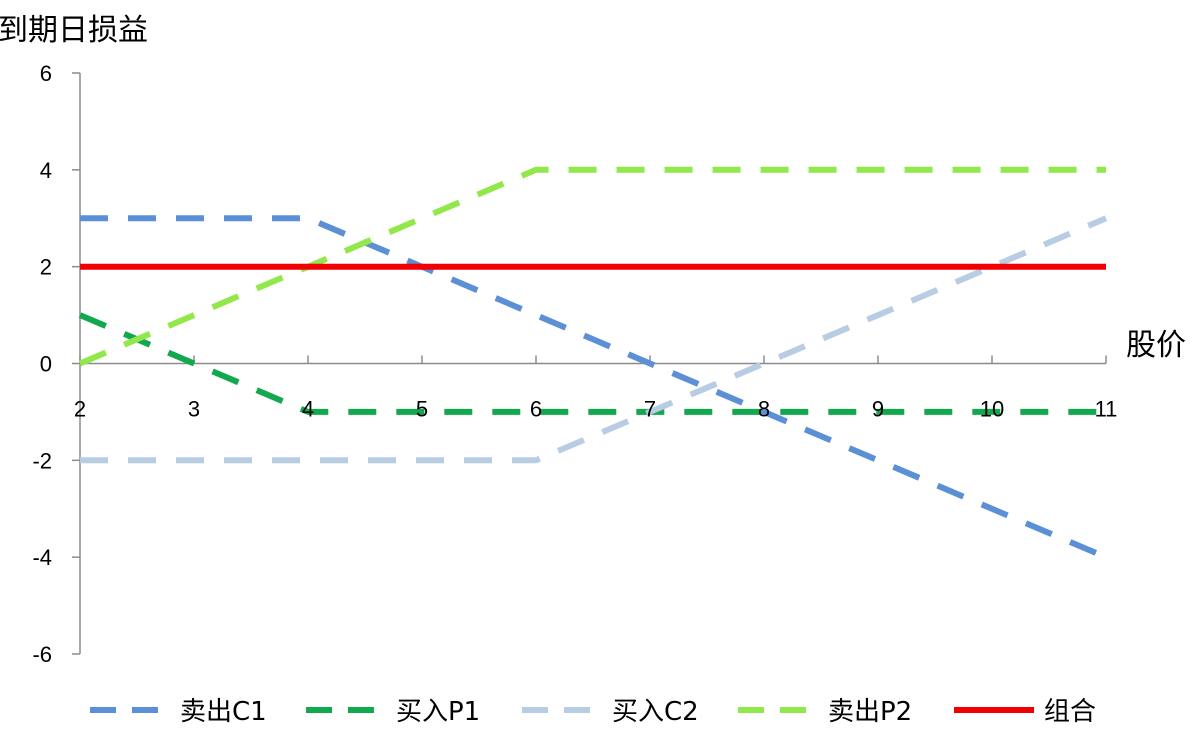 The height and width of the screenshot is (741, 1194). What do you see at coordinates (46, 170) in the screenshot?
I see `y-tick-label: 4` at bounding box center [46, 170].